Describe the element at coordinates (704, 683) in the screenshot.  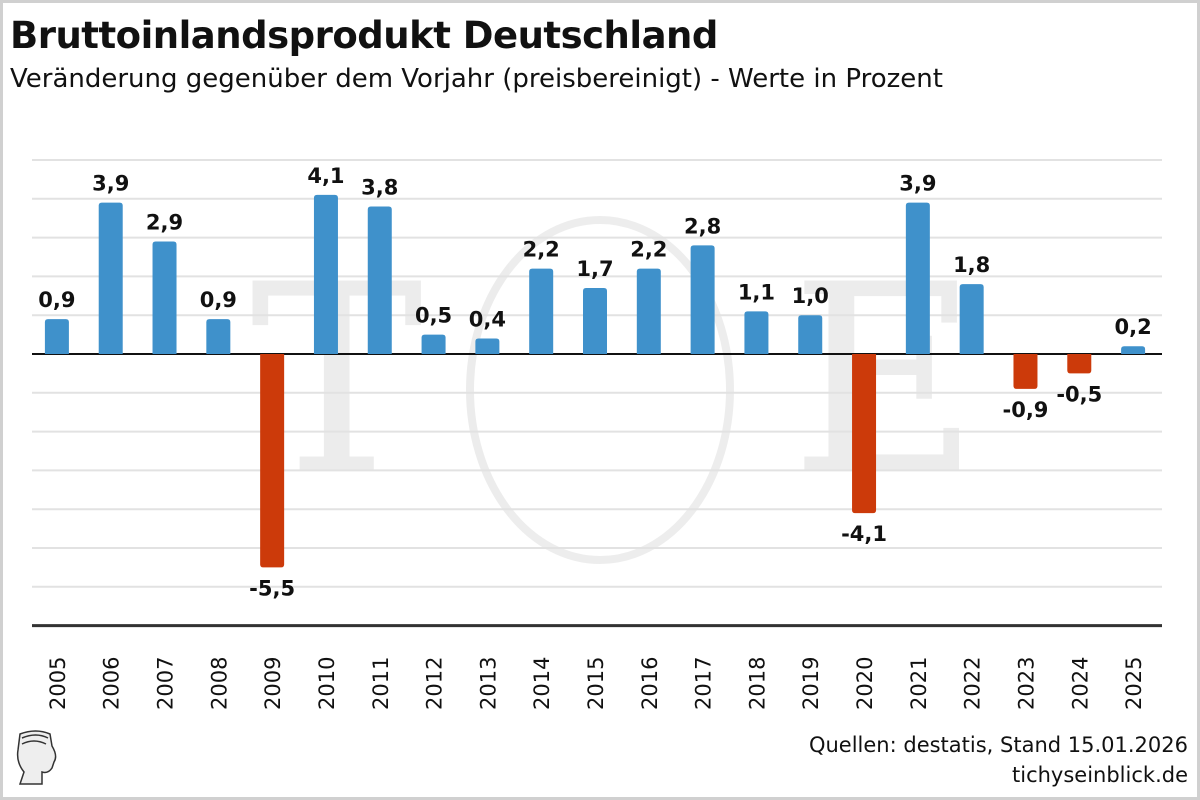
I see `x-tick-label: 2017` at that location.